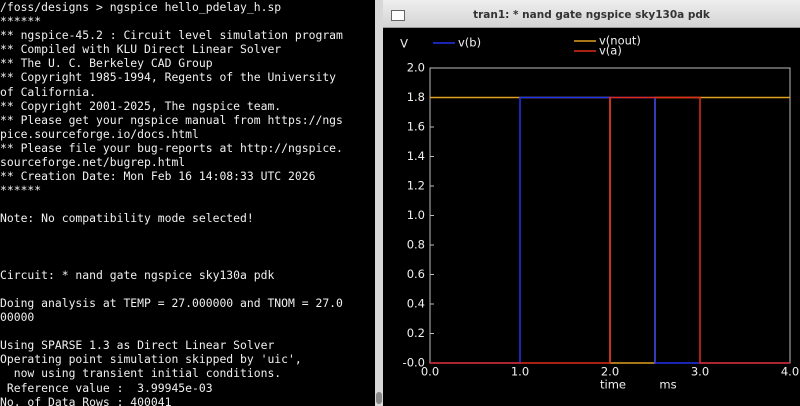  What do you see at coordinates (430, 372) in the screenshot?
I see `x-tick-label: 0.0` at bounding box center [430, 372].